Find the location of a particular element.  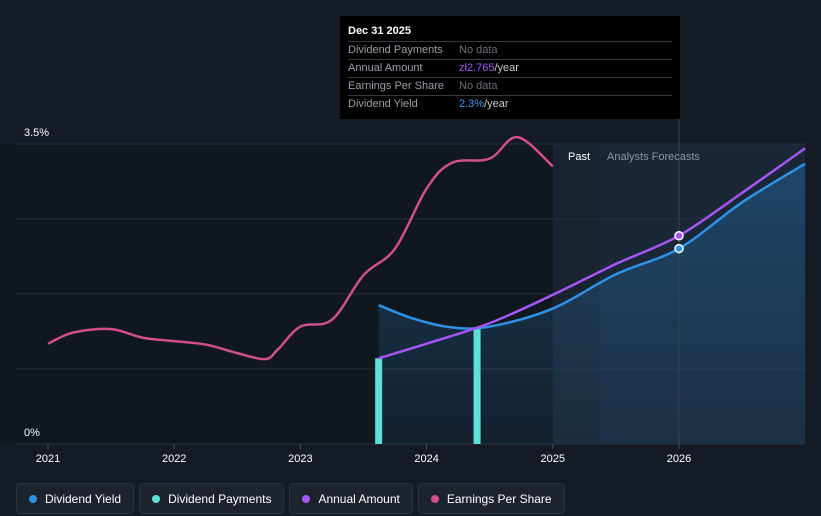

legend-label: Annual Amount is located at coordinates (359, 498).